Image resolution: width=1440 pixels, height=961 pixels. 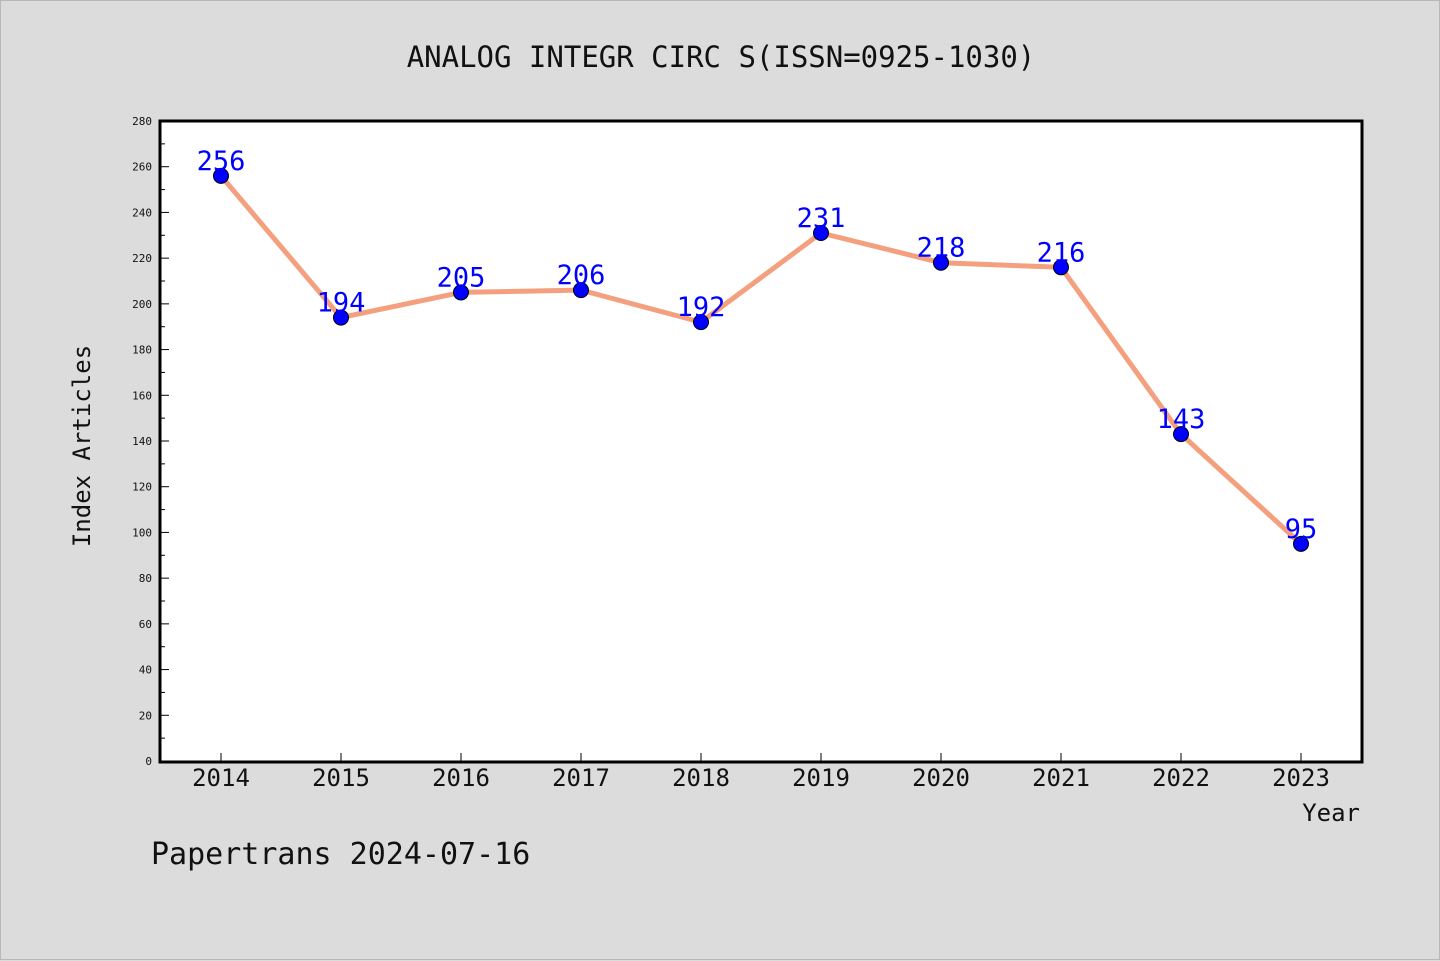 What do you see at coordinates (142, 304) in the screenshot?
I see `y-tick-label: 200` at bounding box center [142, 304].